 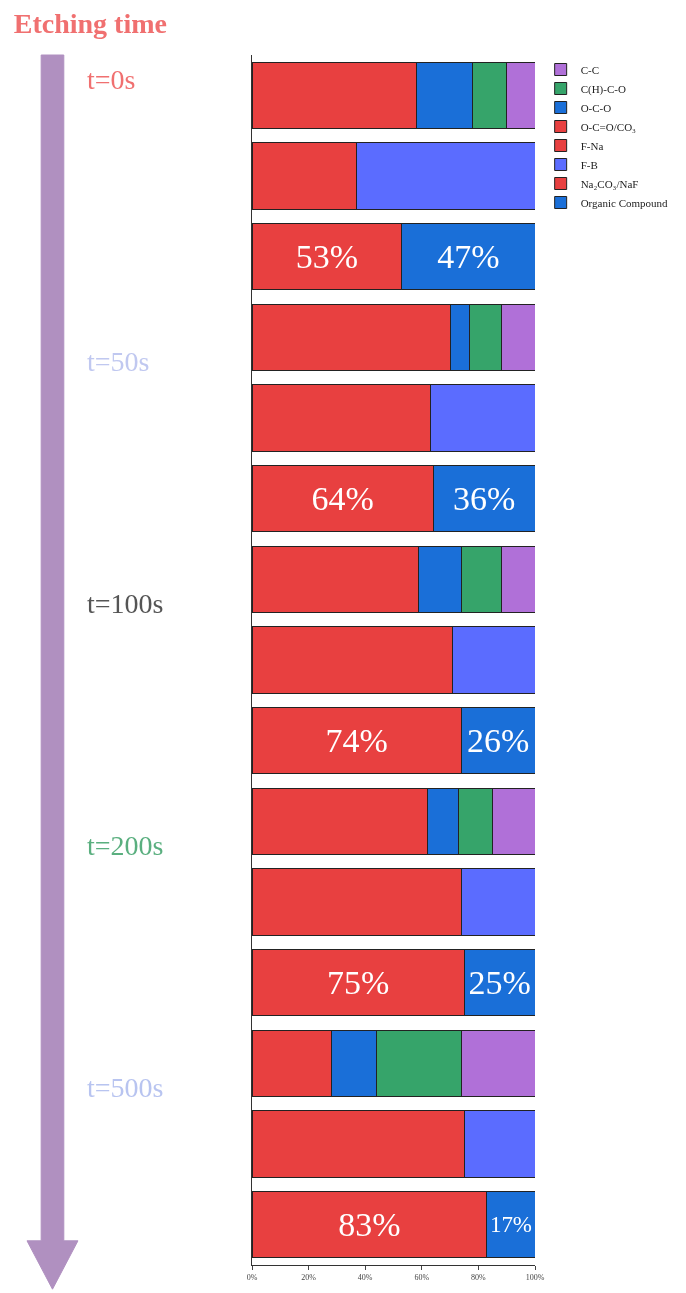 What do you see at coordinates (609, 183) in the screenshot?
I see `legend-label: Na₂CO₃/NaF` at bounding box center [609, 183].